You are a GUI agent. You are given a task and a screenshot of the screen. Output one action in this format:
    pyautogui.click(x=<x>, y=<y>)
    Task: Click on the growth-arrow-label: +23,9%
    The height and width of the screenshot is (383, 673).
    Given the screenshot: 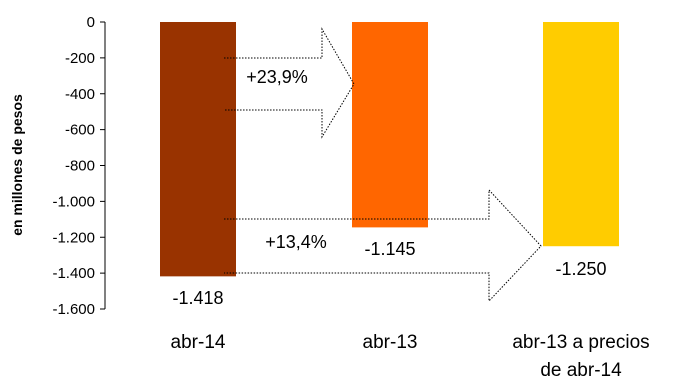 What is the action you would take?
    pyautogui.click(x=277, y=77)
    